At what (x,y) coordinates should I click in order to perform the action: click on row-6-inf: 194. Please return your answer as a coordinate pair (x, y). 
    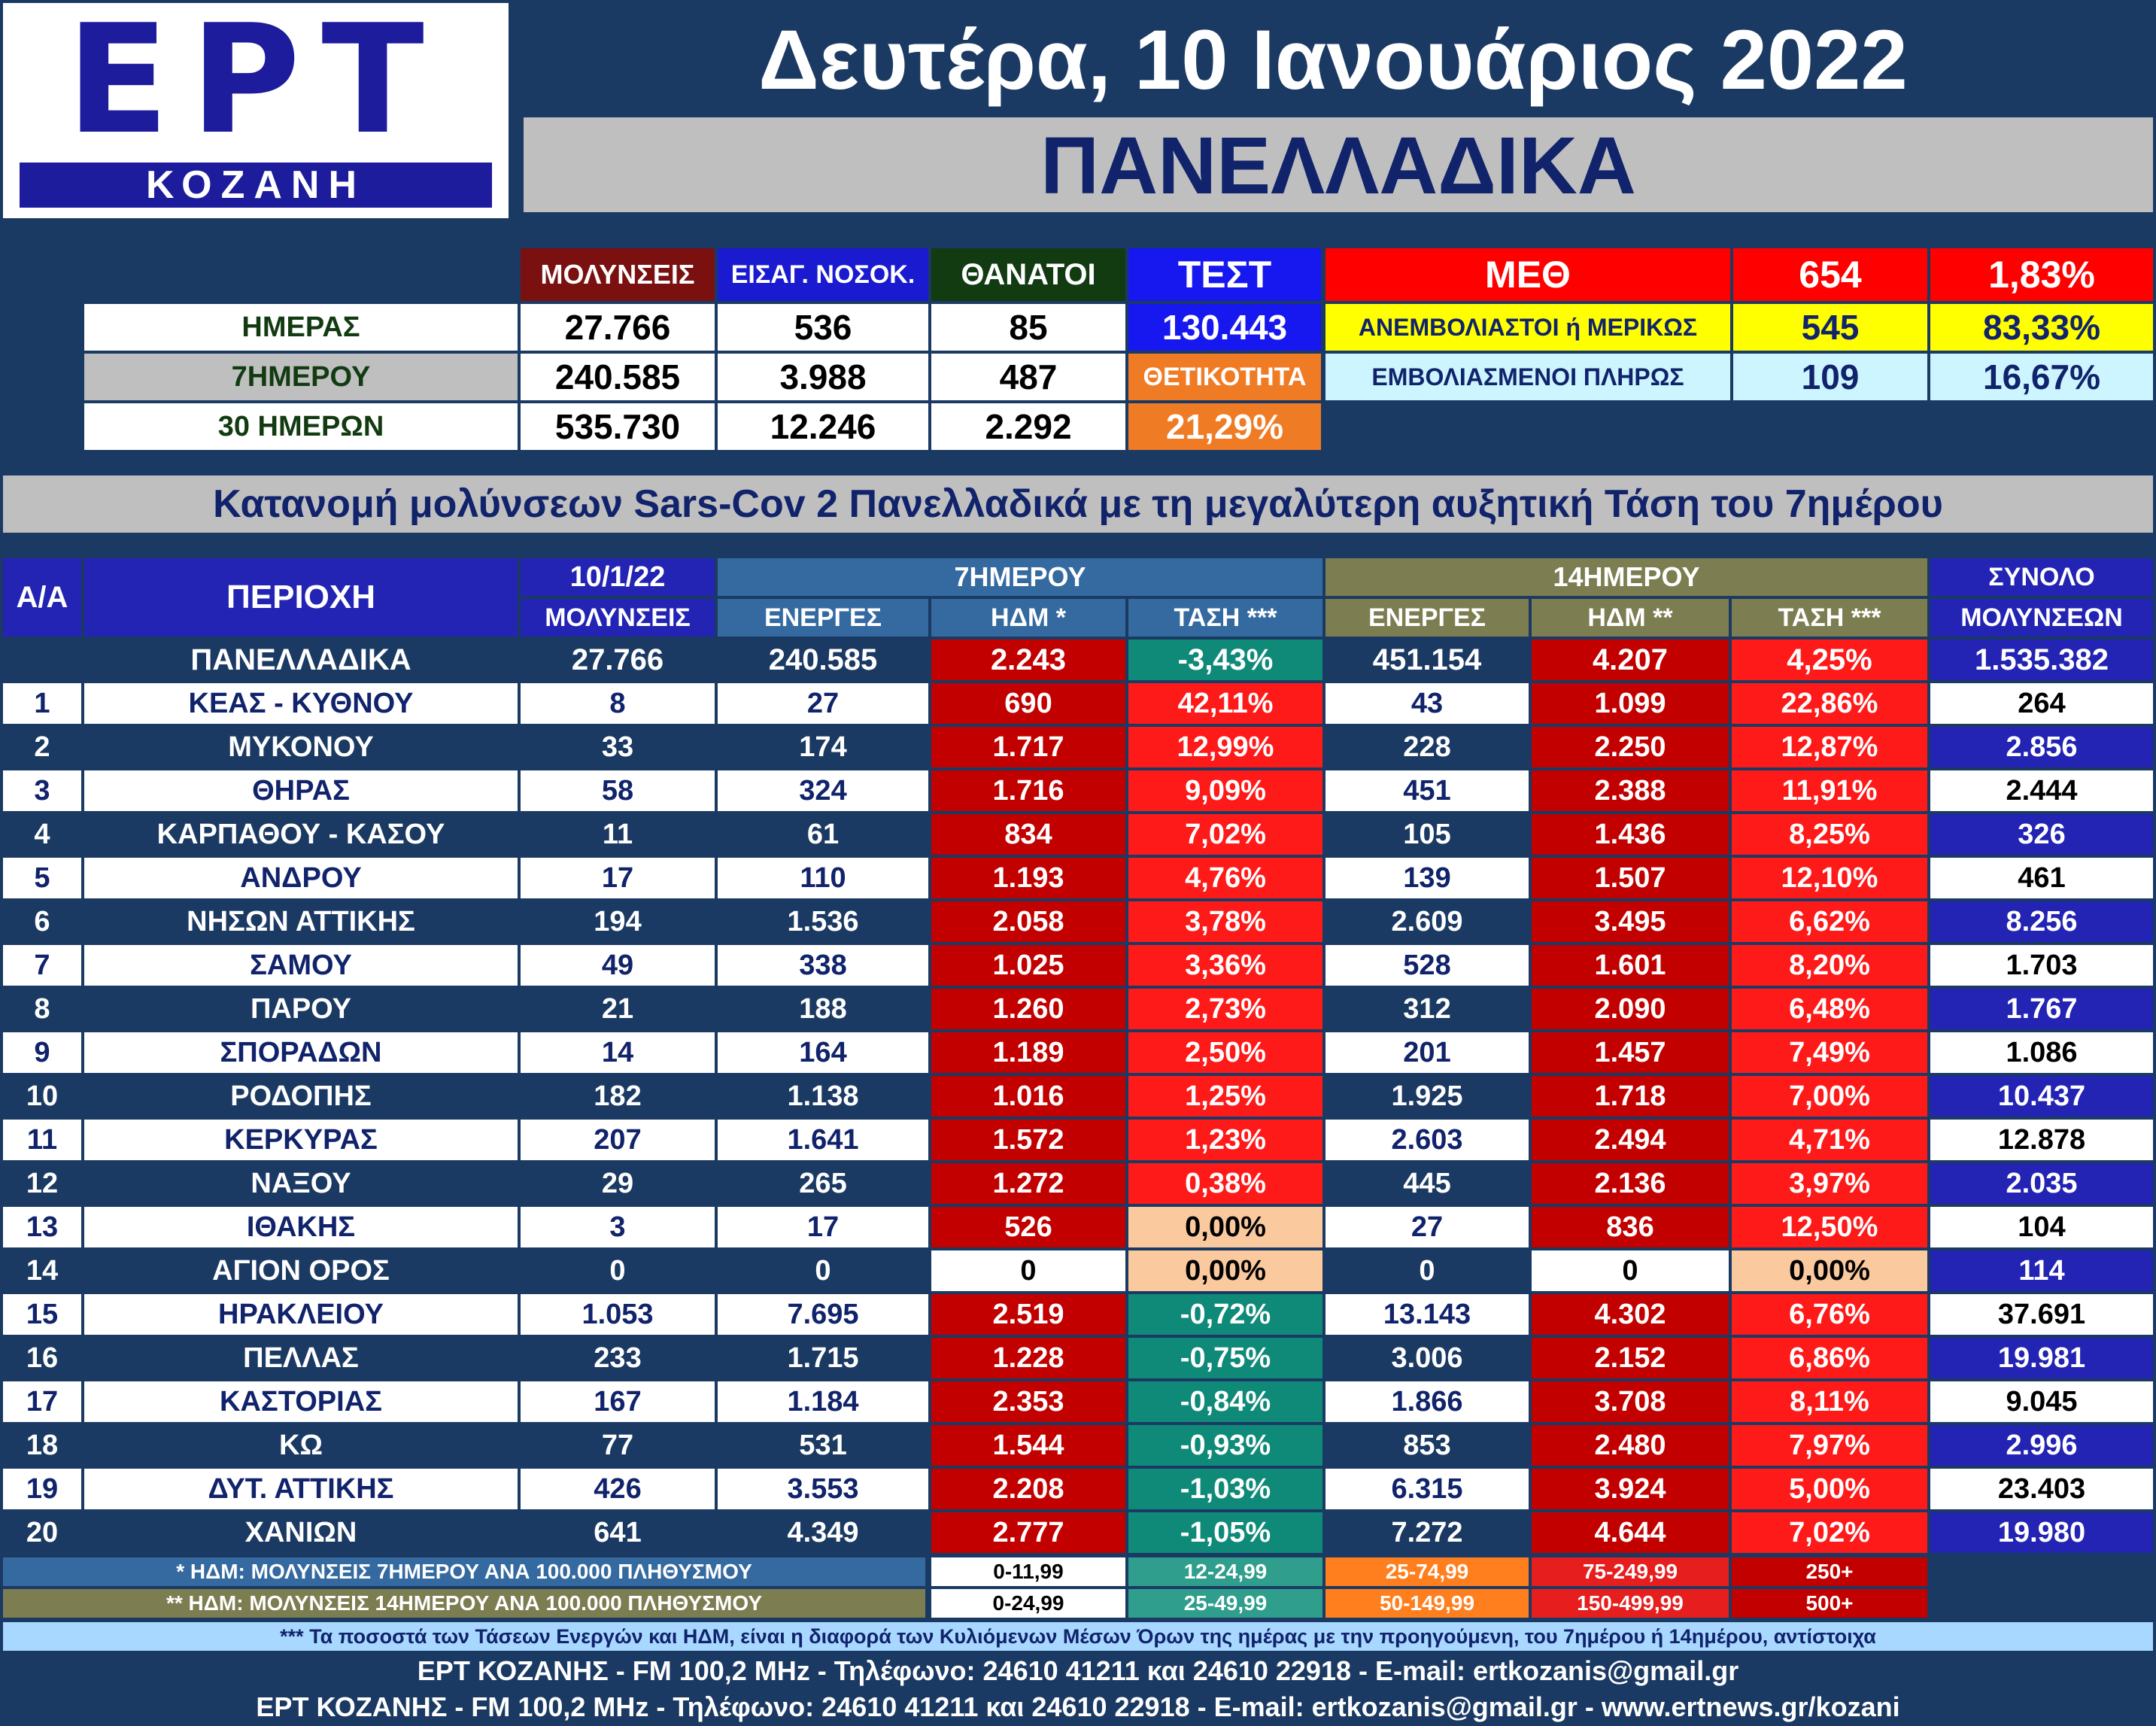
    Looking at the image, I should click on (618, 921).